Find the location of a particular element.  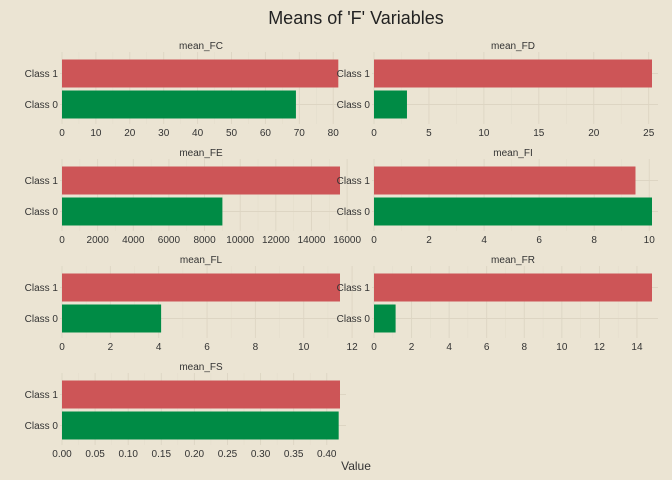

x-tick-label: 0.15 is located at coordinates (162, 454).